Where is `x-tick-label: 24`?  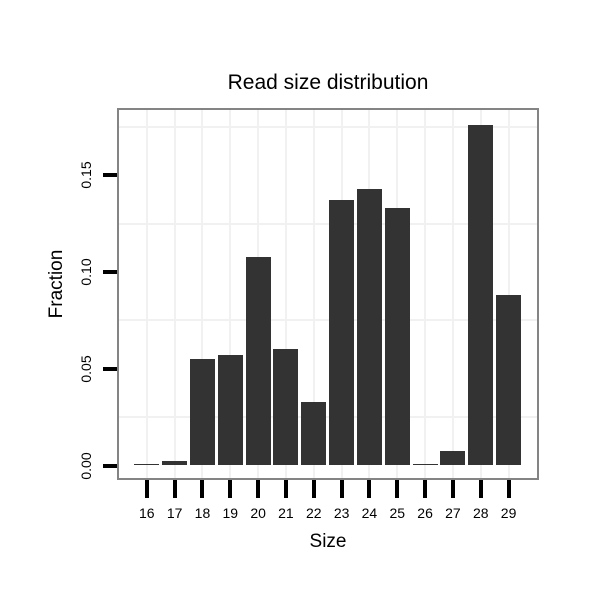 x-tick-label: 24 is located at coordinates (369, 513).